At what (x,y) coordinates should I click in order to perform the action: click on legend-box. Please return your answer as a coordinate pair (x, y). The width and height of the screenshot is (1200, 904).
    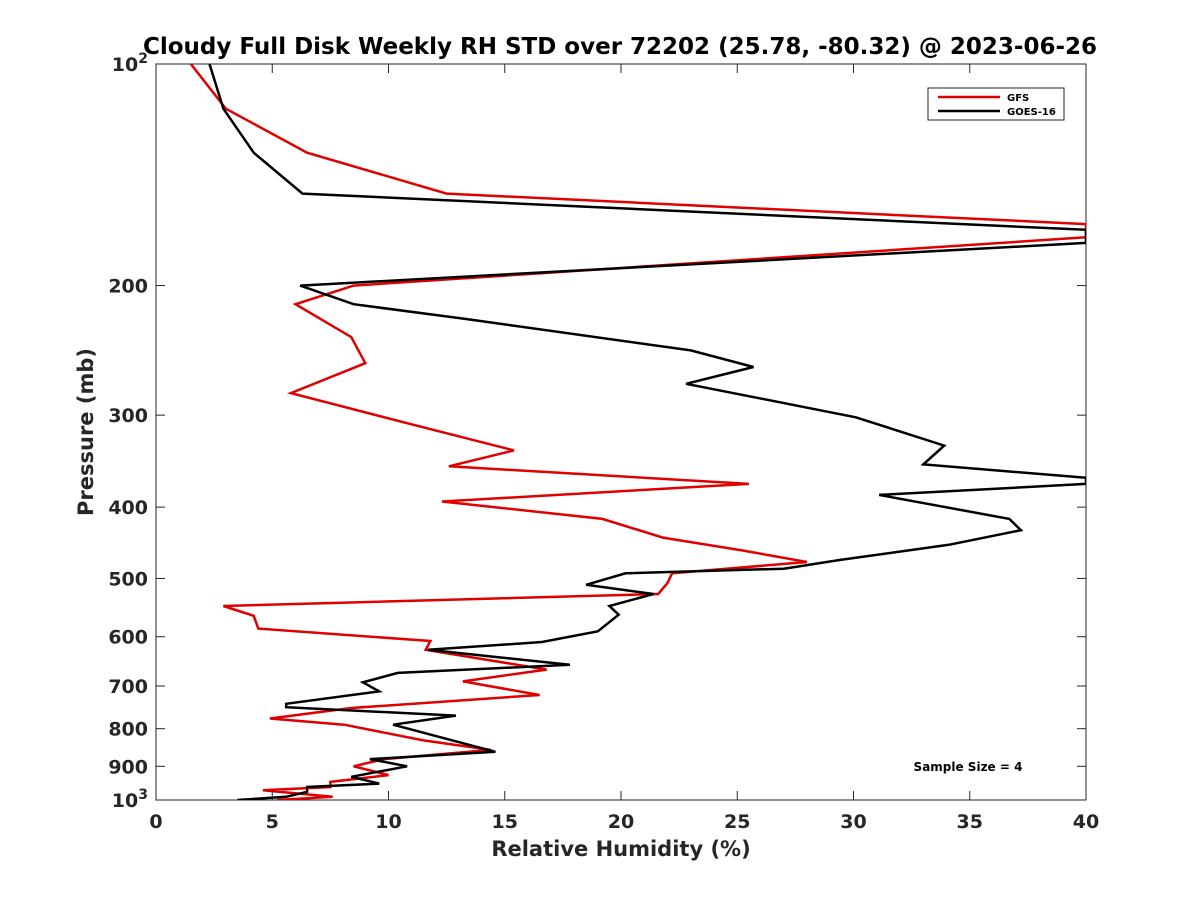
    Looking at the image, I should click on (996, 104).